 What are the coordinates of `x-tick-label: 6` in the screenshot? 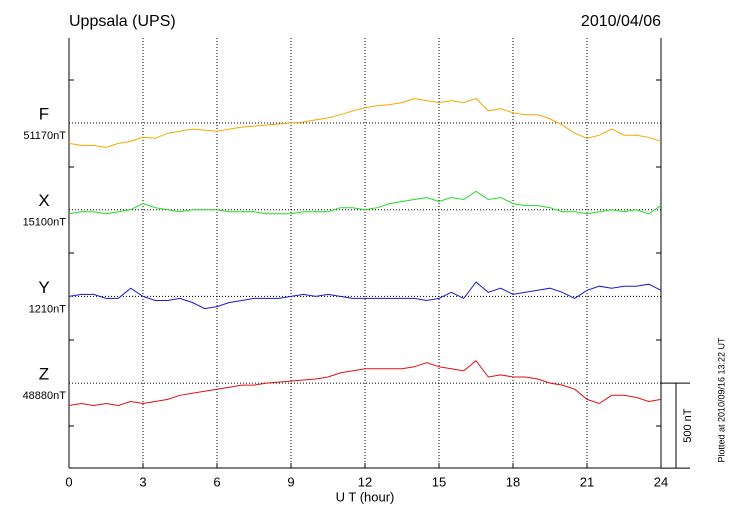 It's located at (216, 481).